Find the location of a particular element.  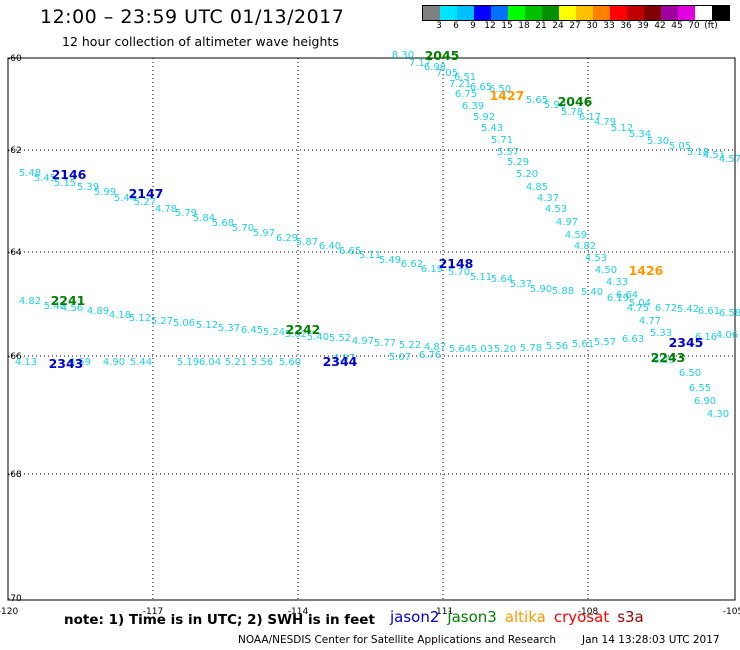

lat-tick-label: -60 is located at coordinates (14, 59).